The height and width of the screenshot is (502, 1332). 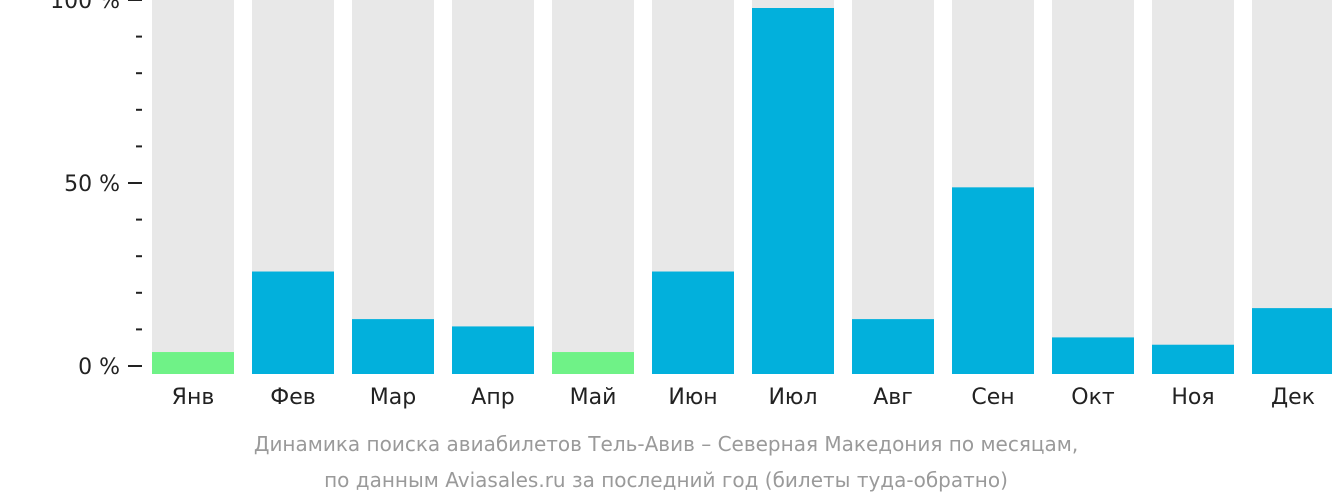 I want to click on x-tick-label: Окт, so click(x=1093, y=397).